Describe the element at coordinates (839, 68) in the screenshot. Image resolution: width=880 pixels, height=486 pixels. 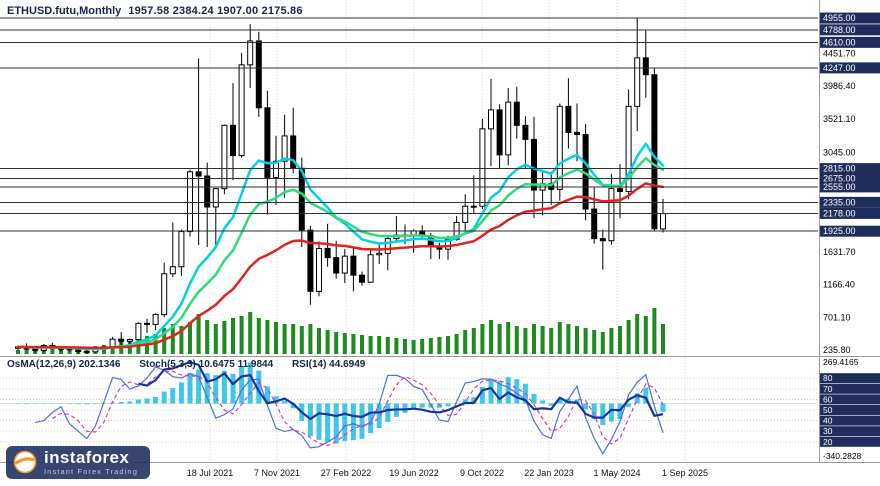
I see `price-axis-label: 4247.00` at that location.